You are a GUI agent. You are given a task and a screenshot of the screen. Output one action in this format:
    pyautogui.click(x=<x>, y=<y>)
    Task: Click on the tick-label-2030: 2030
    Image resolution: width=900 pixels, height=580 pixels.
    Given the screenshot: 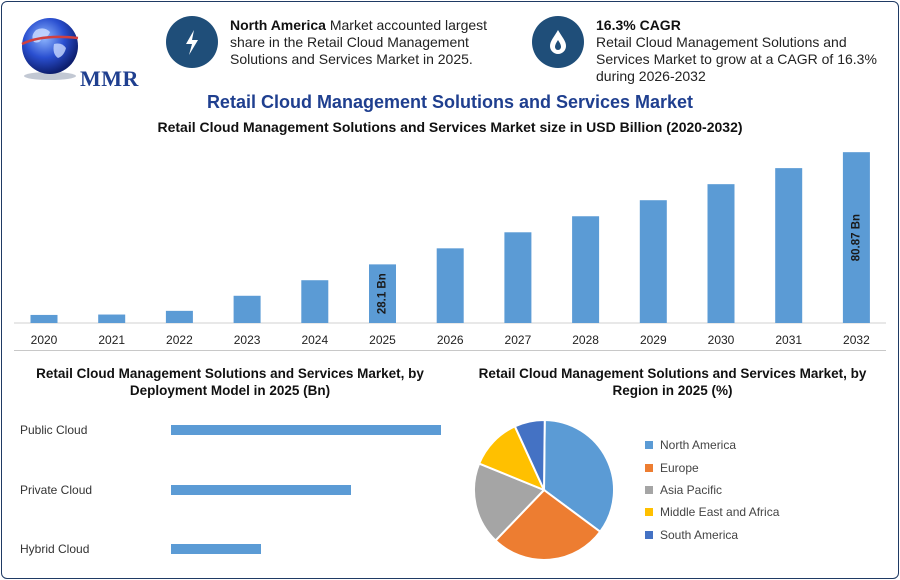 What is the action you would take?
    pyautogui.click(x=721, y=340)
    